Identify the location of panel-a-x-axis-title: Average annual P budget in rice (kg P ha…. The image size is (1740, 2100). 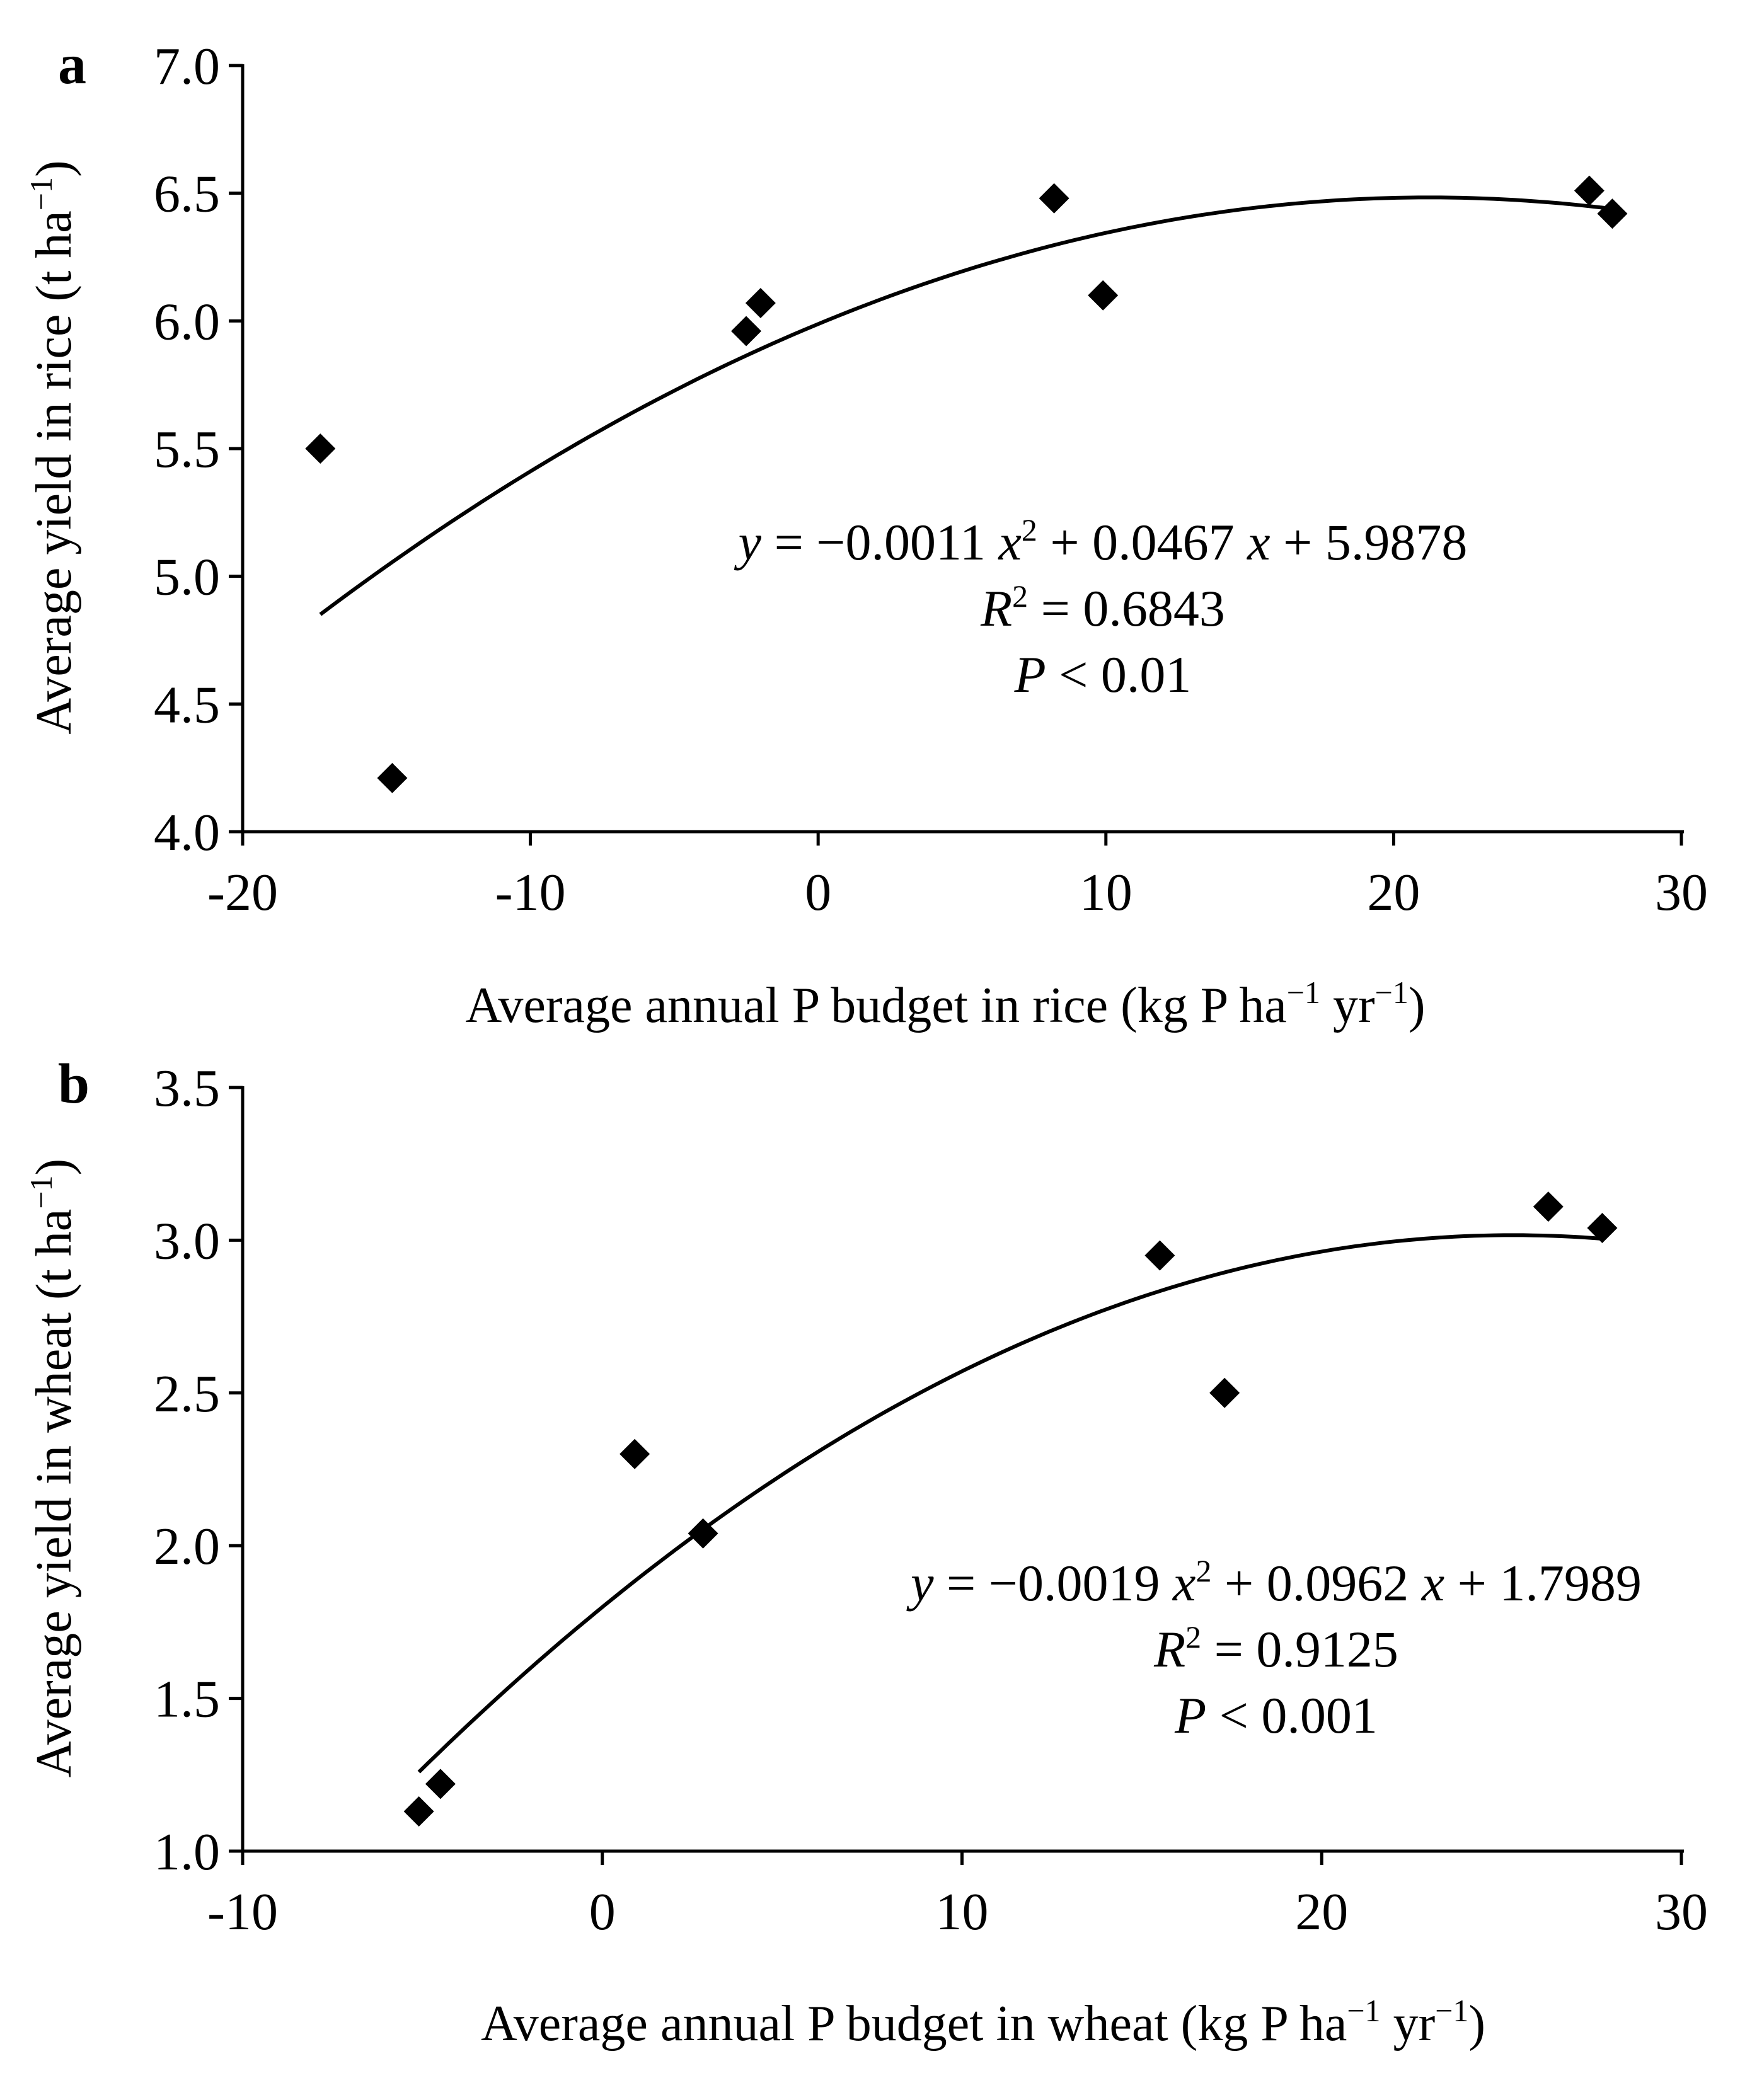
(946, 1004).